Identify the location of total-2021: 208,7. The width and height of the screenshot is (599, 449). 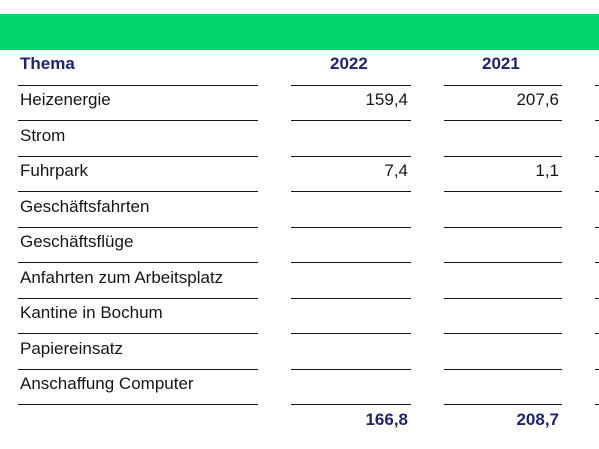
(537, 419).